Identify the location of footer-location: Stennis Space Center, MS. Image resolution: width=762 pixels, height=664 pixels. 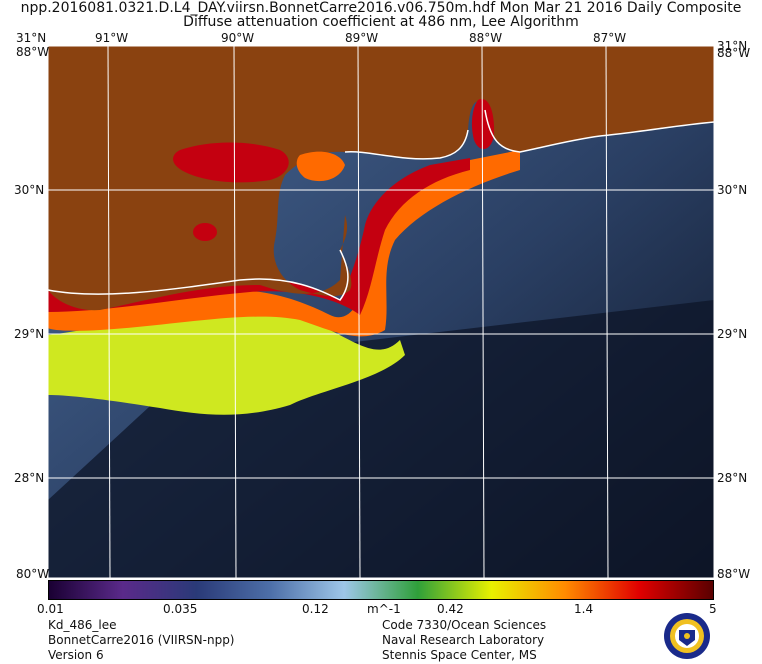
(459, 655).